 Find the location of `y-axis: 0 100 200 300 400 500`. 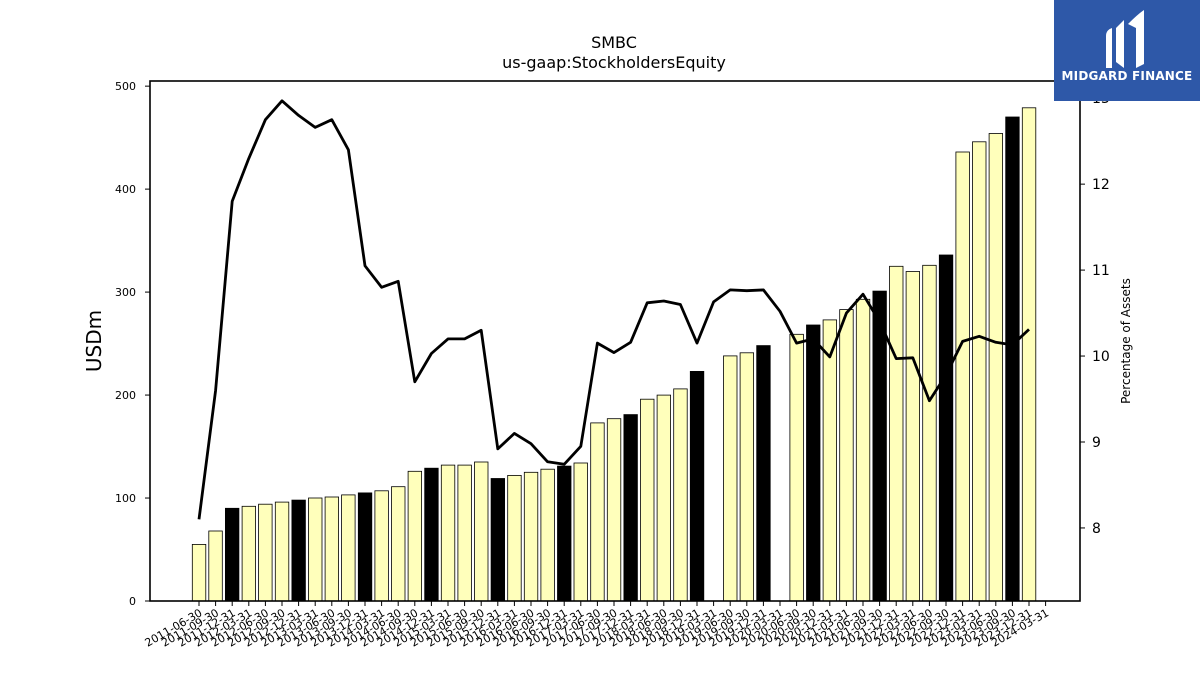

y-axis: 0 100 200 300 400 500 is located at coordinates (132, 344).